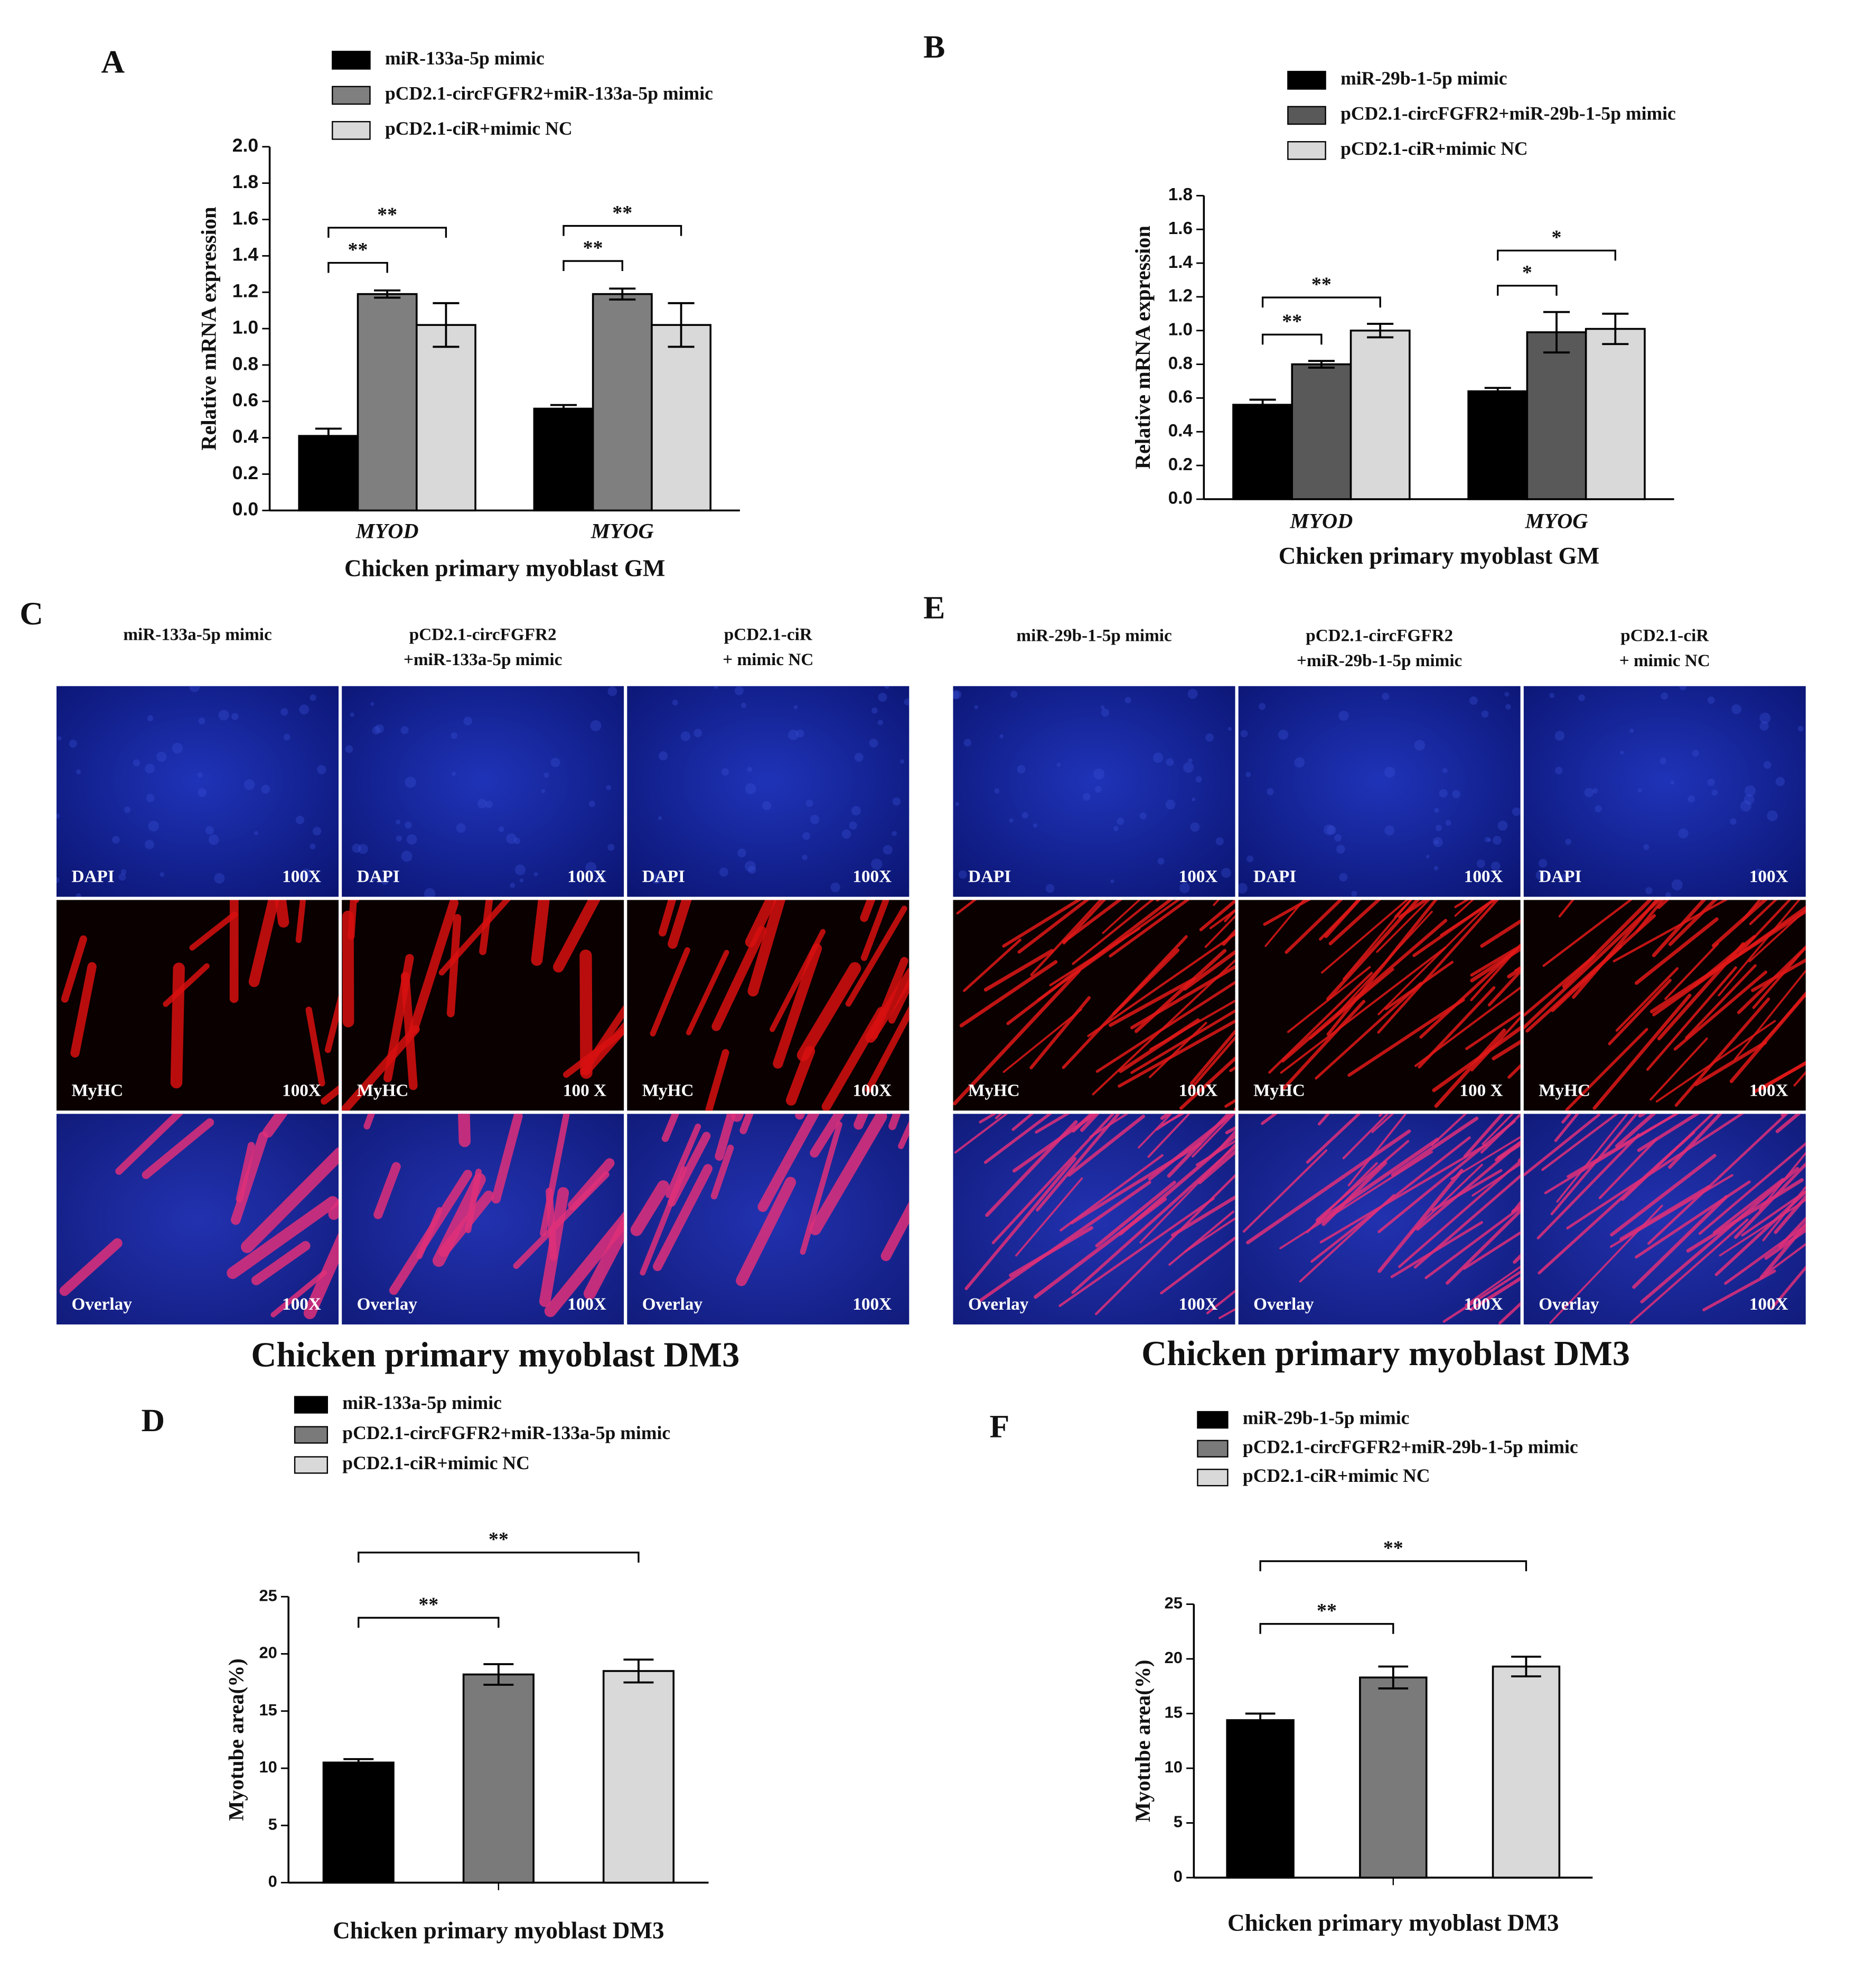  What do you see at coordinates (1174, 1657) in the screenshot?
I see `y-tick-label: 20` at bounding box center [1174, 1657].